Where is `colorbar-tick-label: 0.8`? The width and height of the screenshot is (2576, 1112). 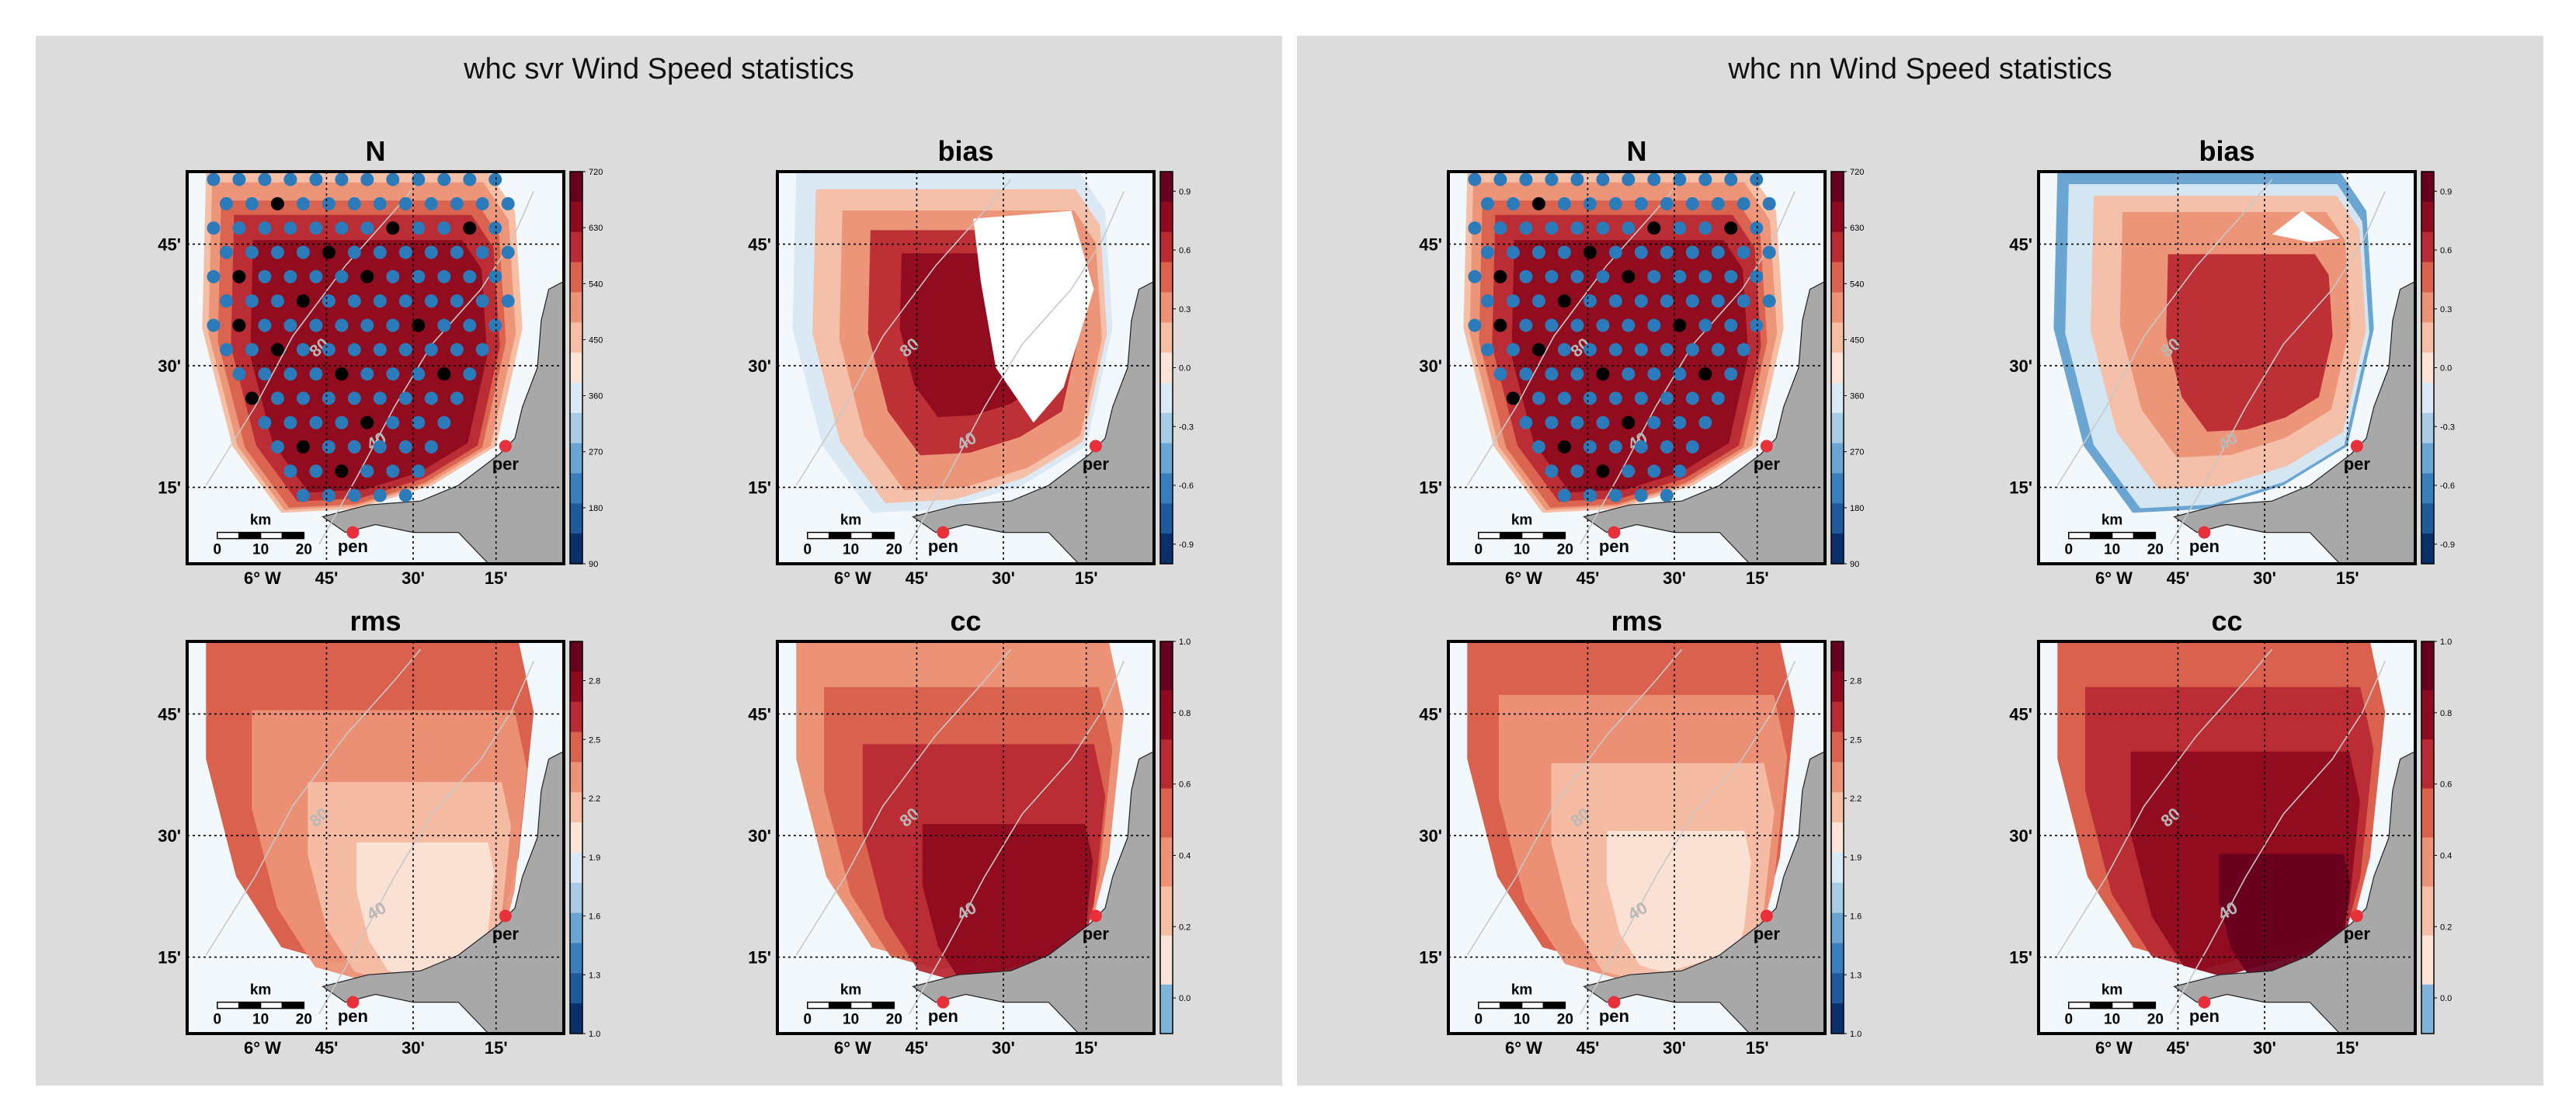
colorbar-tick-label: 0.8 is located at coordinates (2446, 713).